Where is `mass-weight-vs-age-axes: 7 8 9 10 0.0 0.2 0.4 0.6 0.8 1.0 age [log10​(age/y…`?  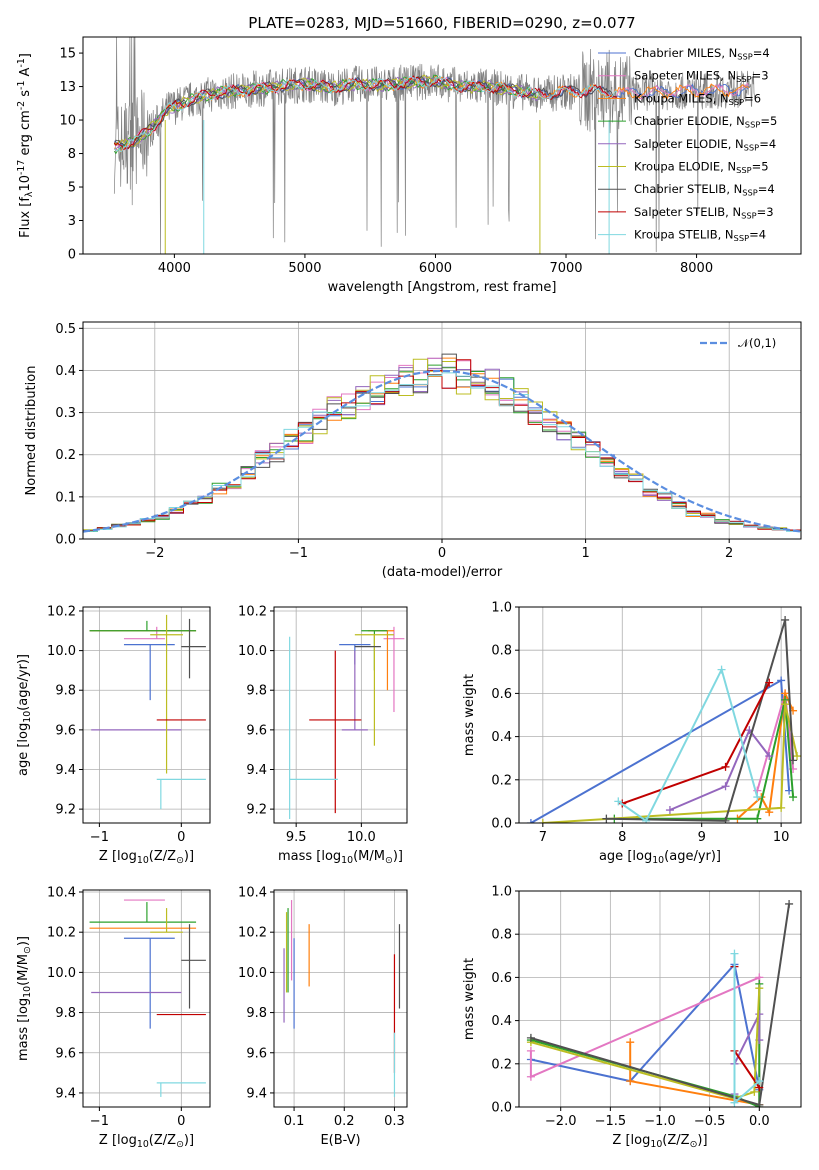
mass-weight-vs-age-axes: 7 8 9 10 0.0 0.2 0.4 0.6 0.8 1.0 age [log10​(age/y… is located at coordinates (632, 733).